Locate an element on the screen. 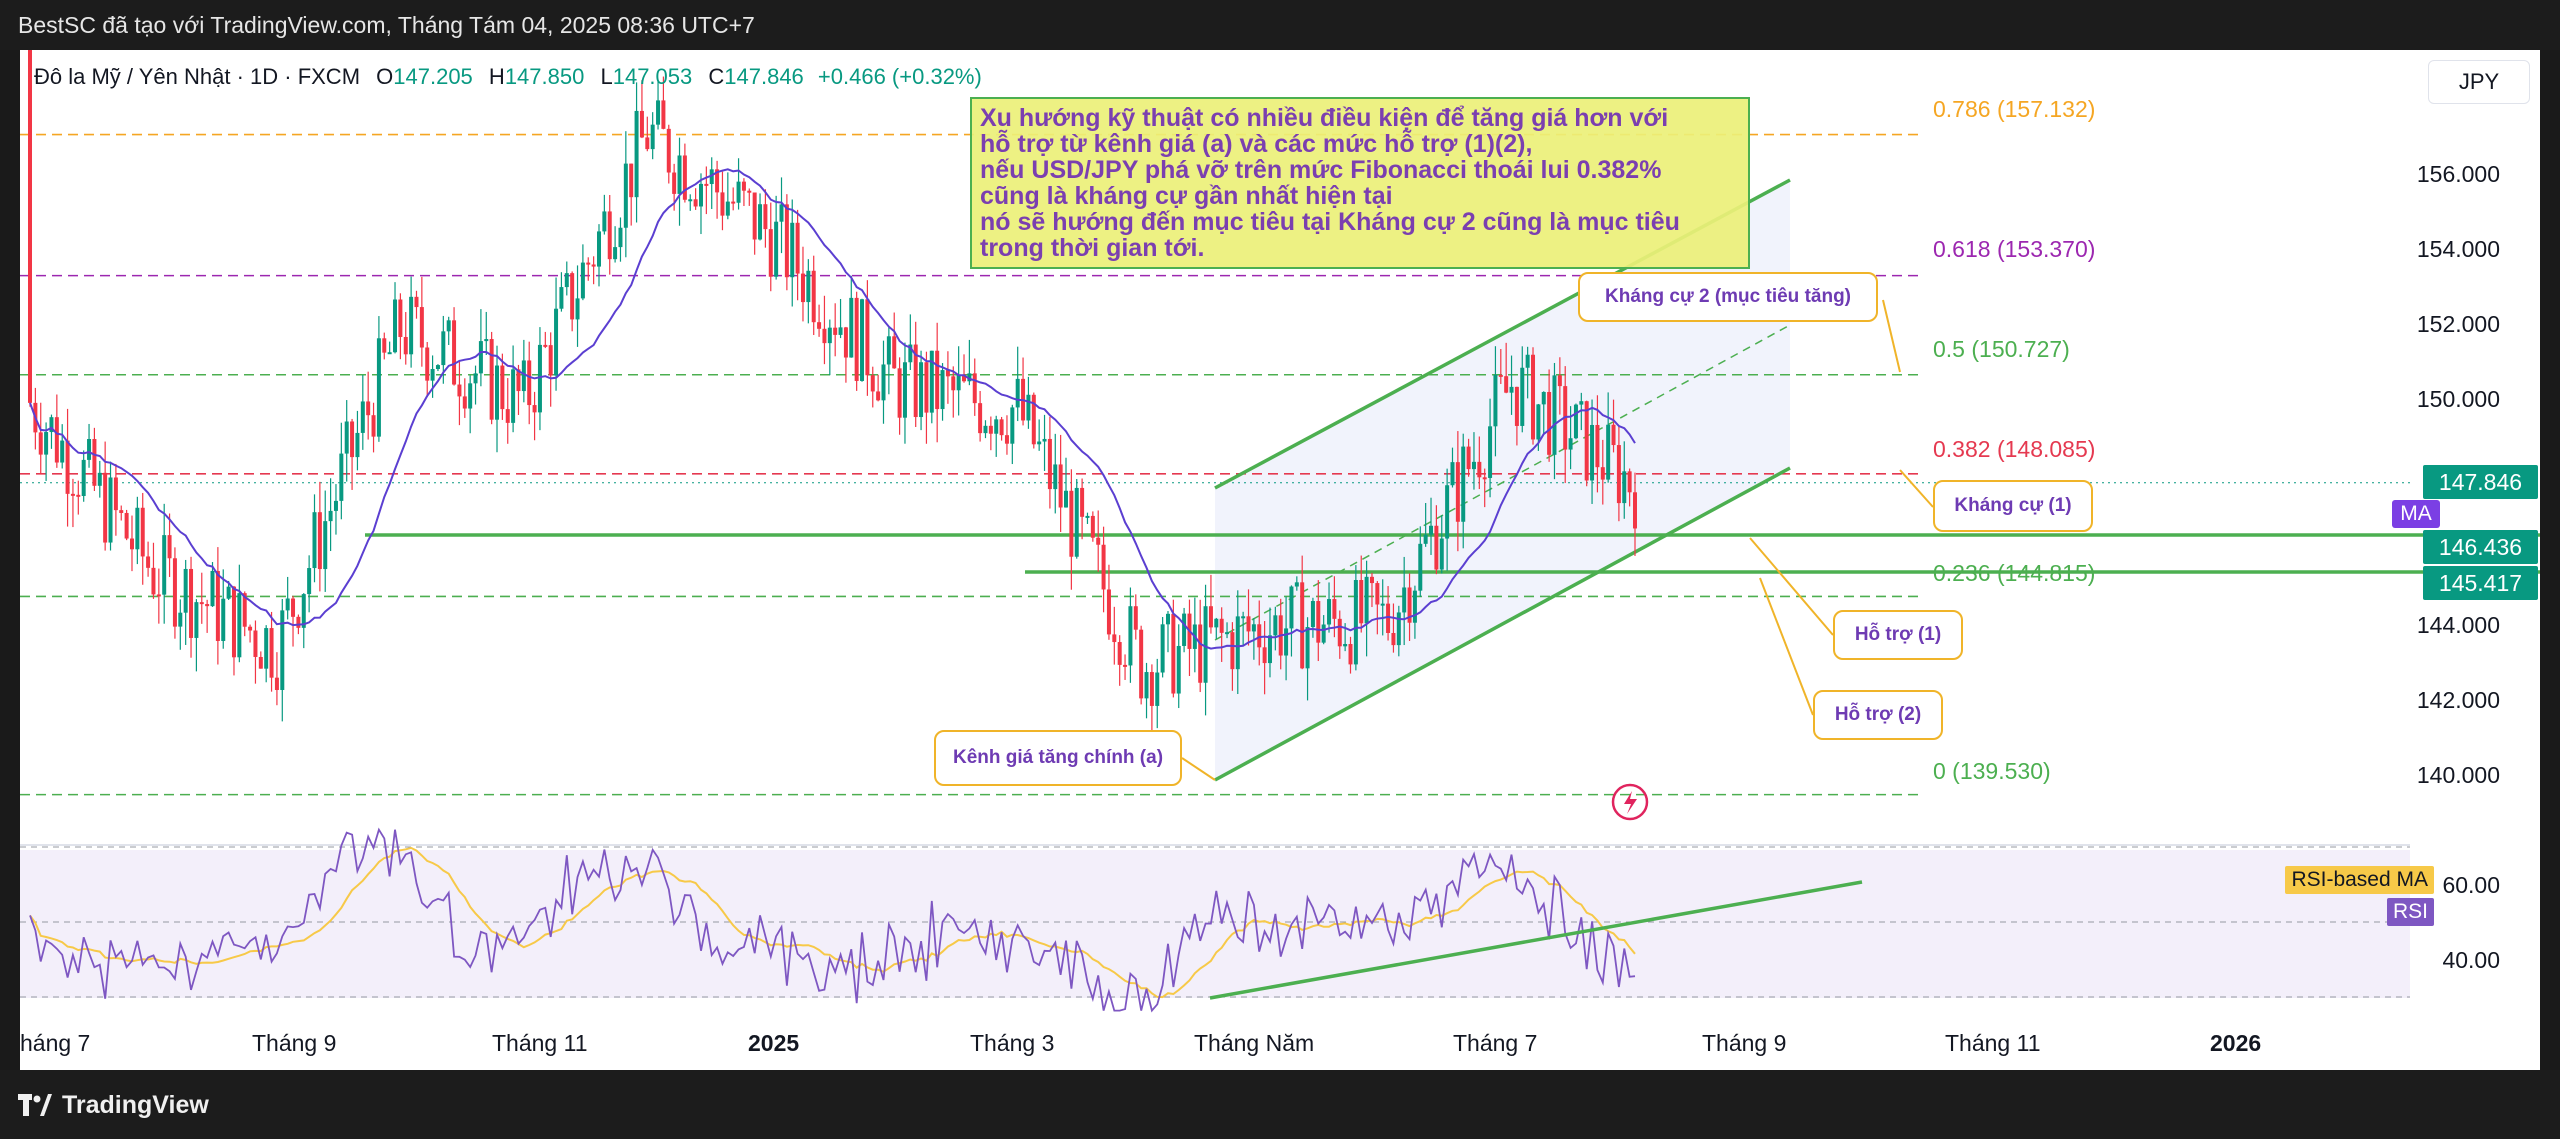 The image size is (2560, 1139). rsi-trendline is located at coordinates (1536, 940).